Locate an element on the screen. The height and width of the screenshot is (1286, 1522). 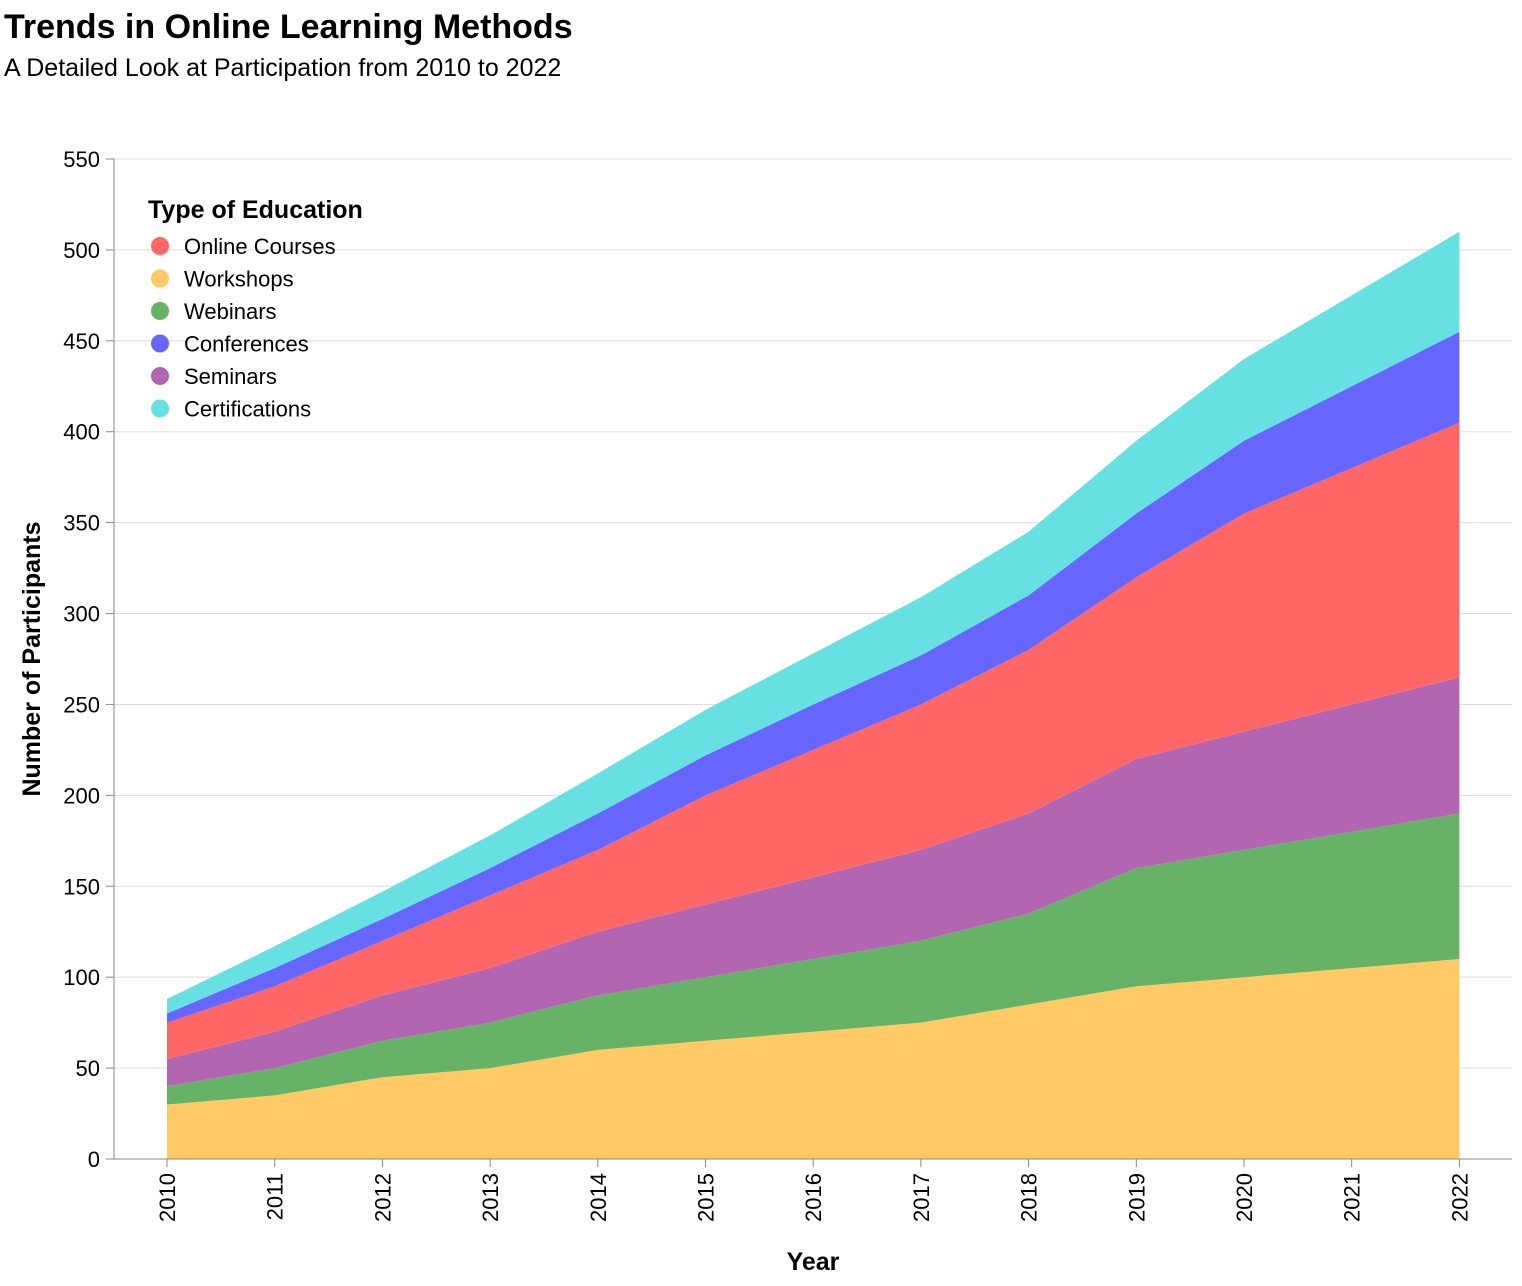
y-tick-label: 100 is located at coordinates (81, 977).